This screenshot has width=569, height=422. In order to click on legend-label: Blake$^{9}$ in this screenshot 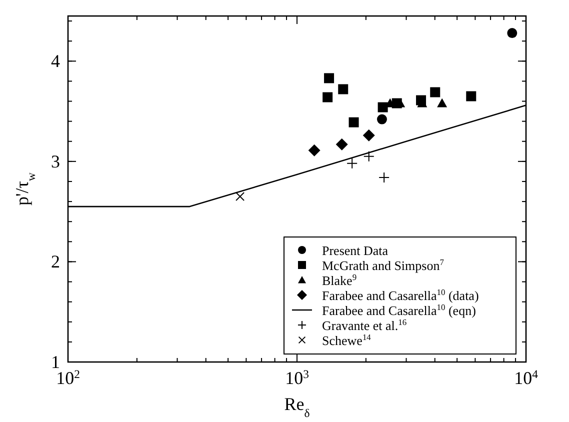, I will do `click(339, 280)`.